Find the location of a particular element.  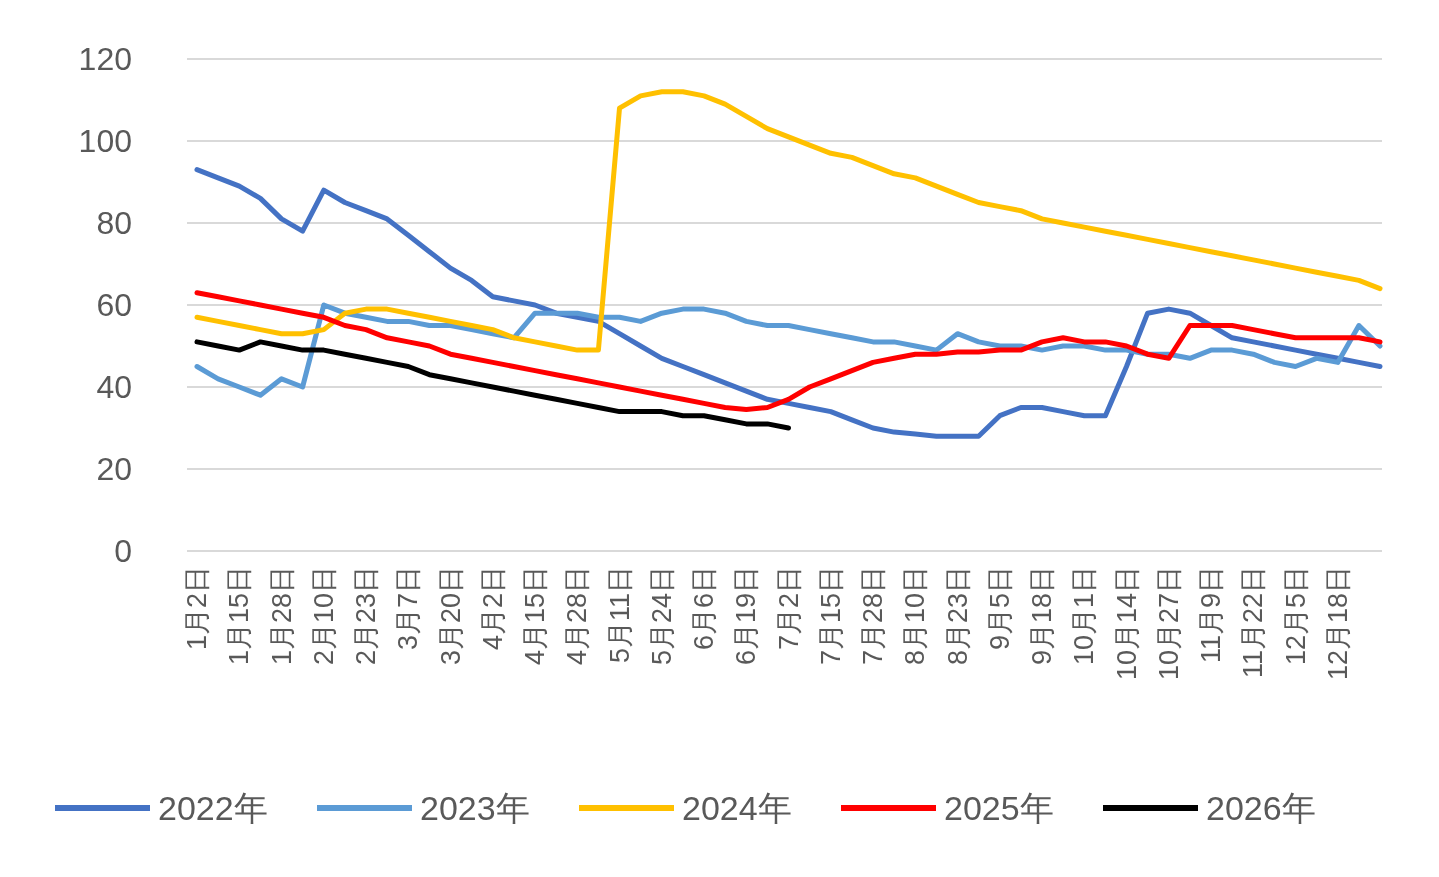

x-tick-label: 4月2日 is located at coordinates (492, 608).